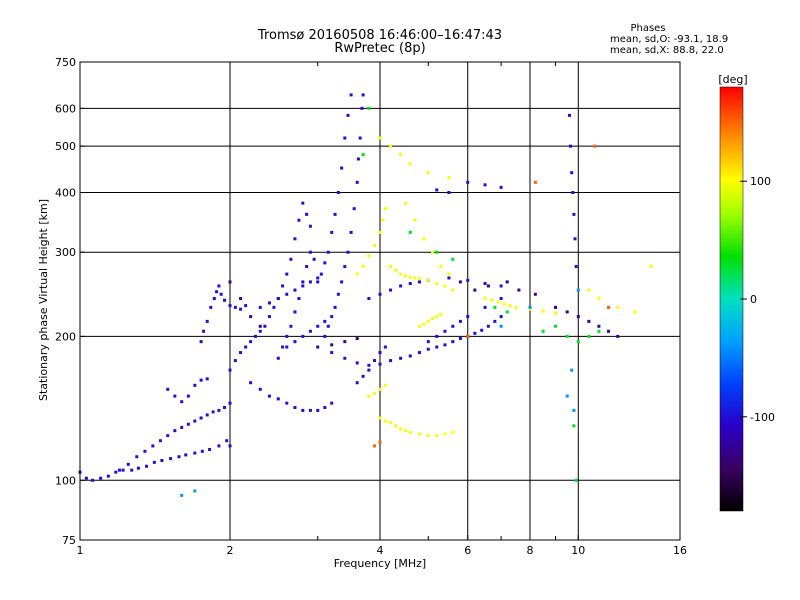  What do you see at coordinates (667, 50) in the screenshot?
I see `stats-line-x: mean, sd,X: 88.8, 22.0` at bounding box center [667, 50].